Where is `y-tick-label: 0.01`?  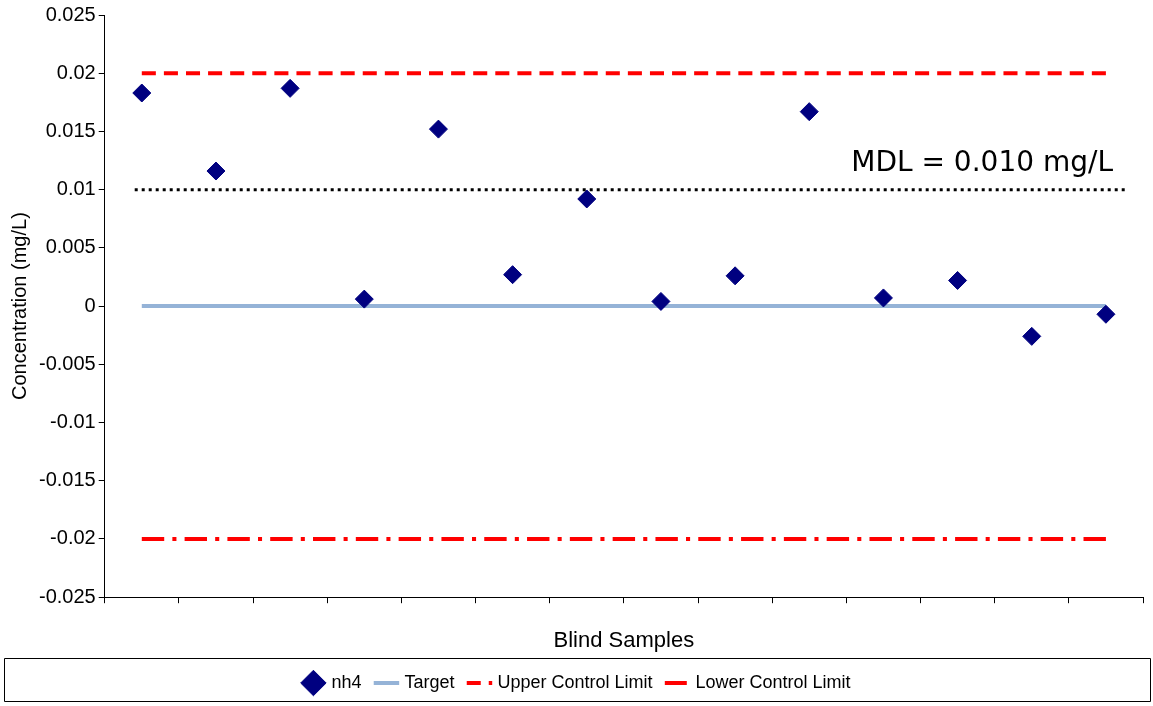
y-tick-label: 0.01 is located at coordinates (76, 188).